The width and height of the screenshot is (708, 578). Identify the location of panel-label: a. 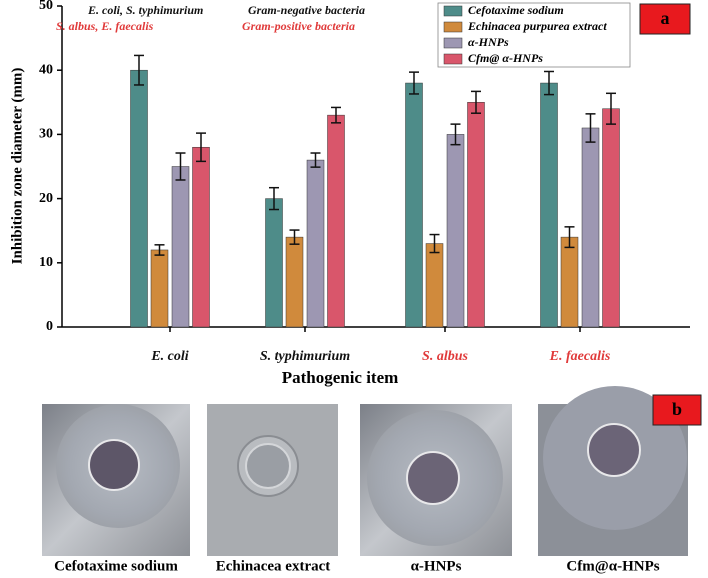
(665, 18).